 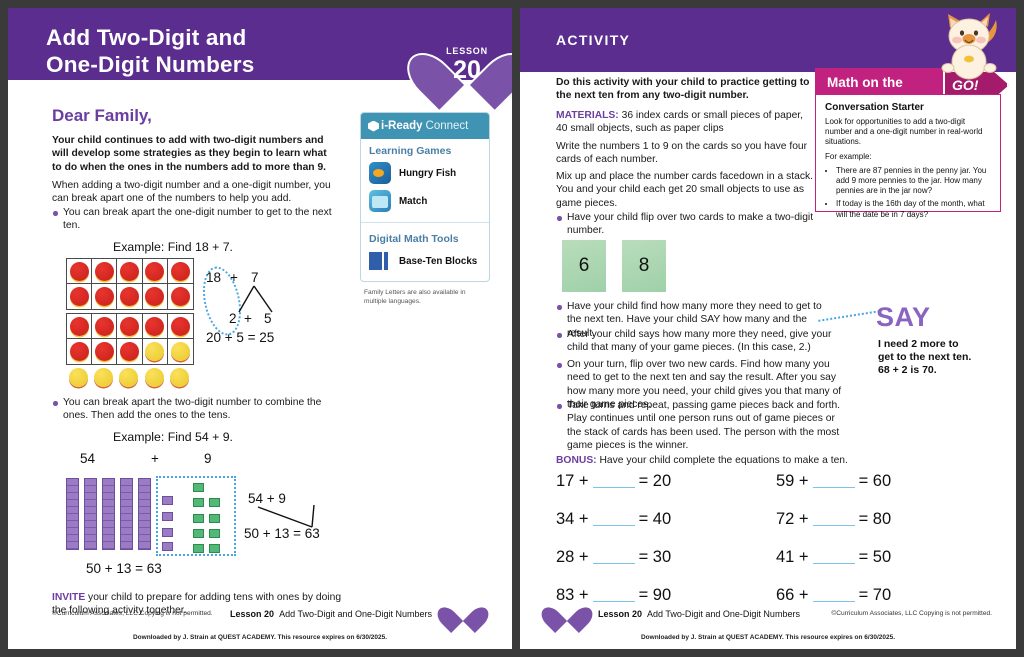 I want to click on number-card-2: 8, so click(x=644, y=266).